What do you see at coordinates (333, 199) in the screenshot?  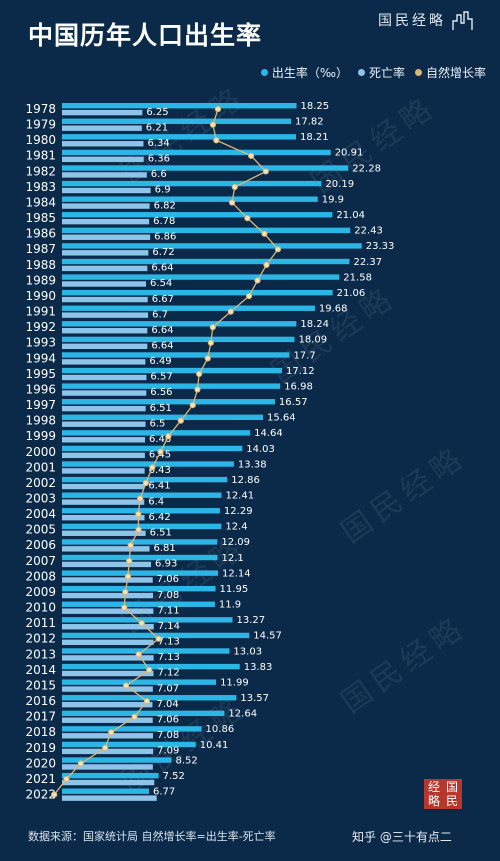 I see `birth-rate-label: 19.9` at bounding box center [333, 199].